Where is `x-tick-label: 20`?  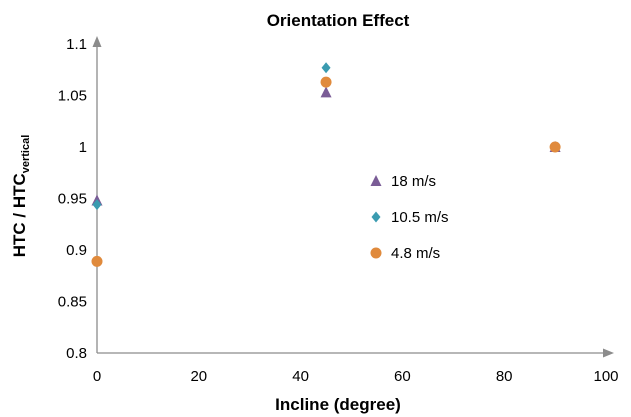 x-tick-label: 20 is located at coordinates (198, 376).